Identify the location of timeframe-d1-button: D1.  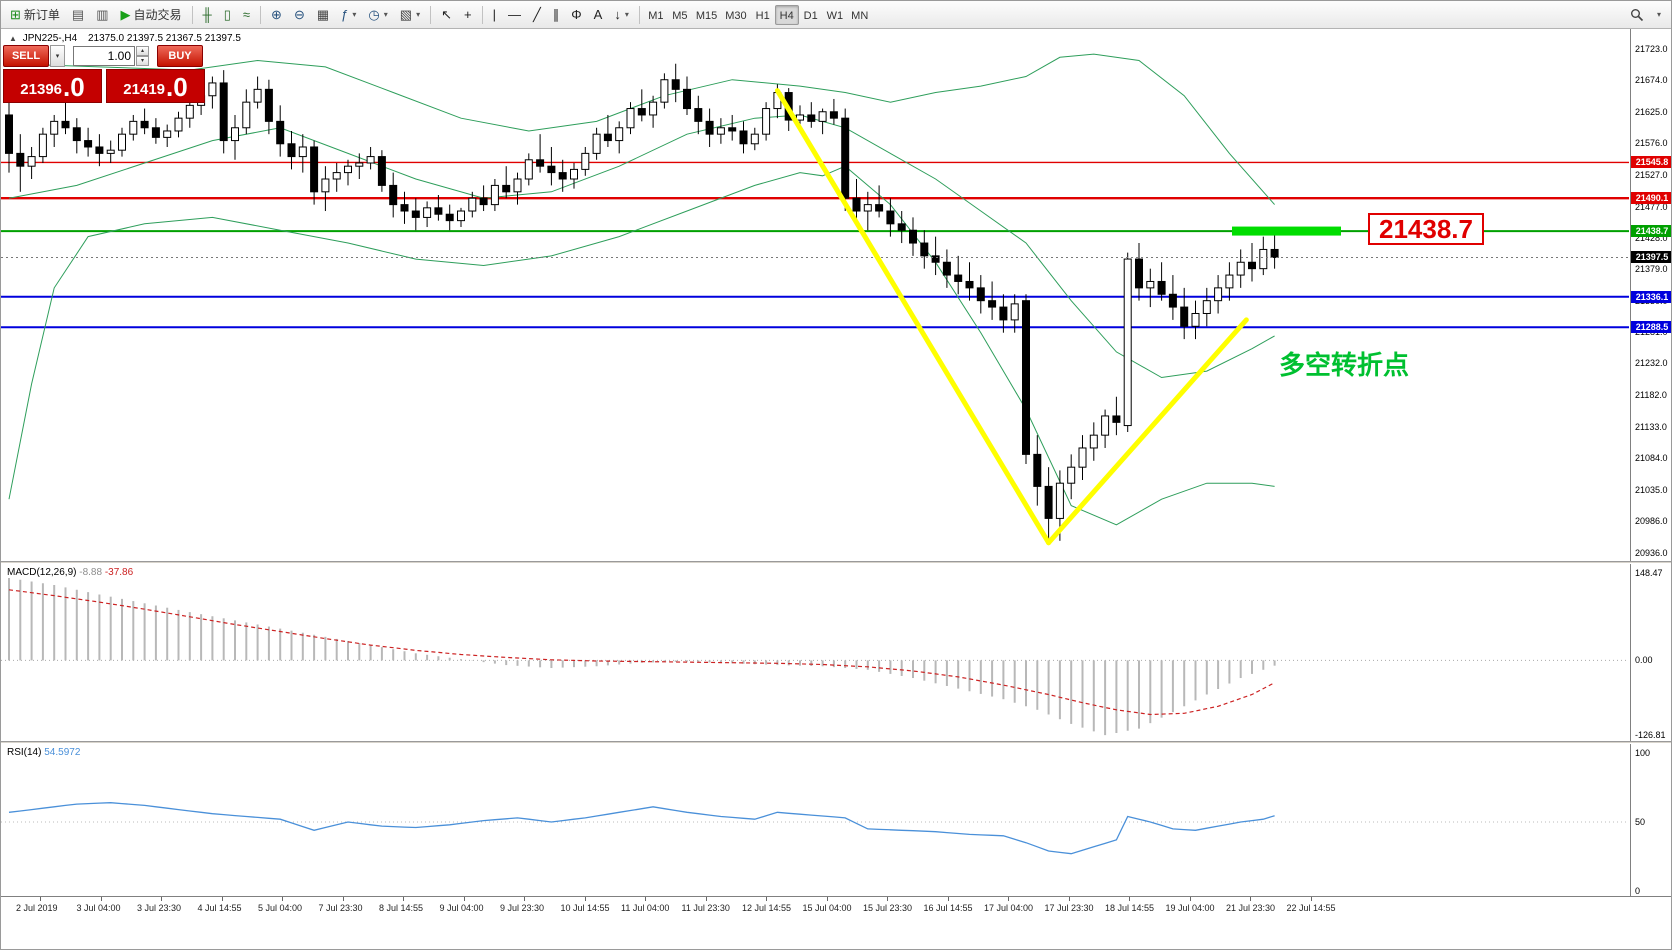
(811, 15).